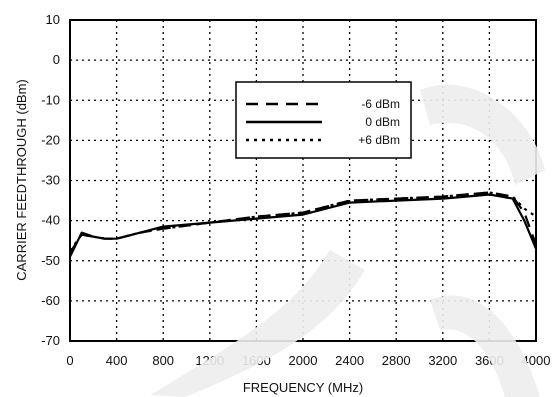 The image size is (556, 397). I want to click on y-tick-label: 0, so click(56, 59).